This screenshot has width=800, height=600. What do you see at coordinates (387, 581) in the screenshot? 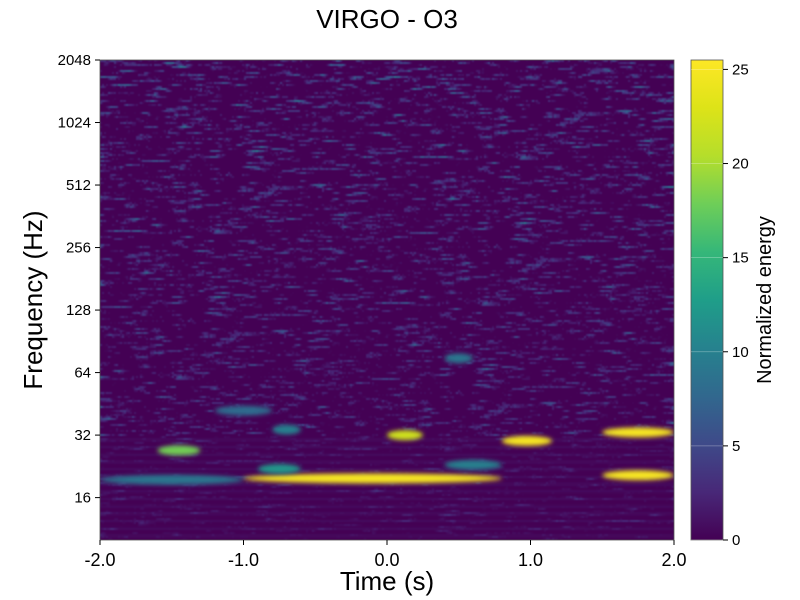
I see `x-axis-label: Time (s)` at bounding box center [387, 581].